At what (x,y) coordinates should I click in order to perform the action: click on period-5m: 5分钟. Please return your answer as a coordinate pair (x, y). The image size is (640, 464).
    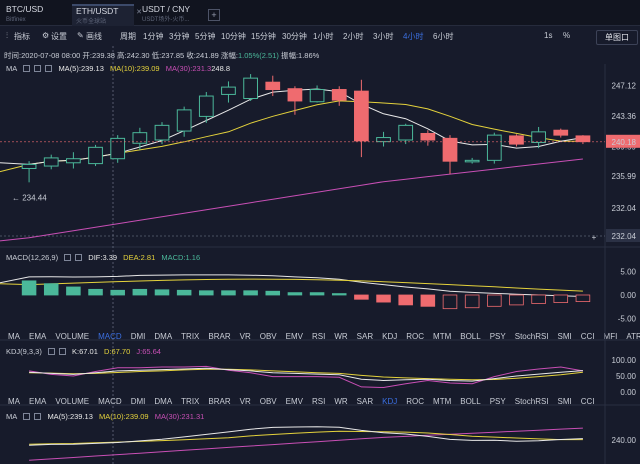
    Looking at the image, I should click on (205, 36).